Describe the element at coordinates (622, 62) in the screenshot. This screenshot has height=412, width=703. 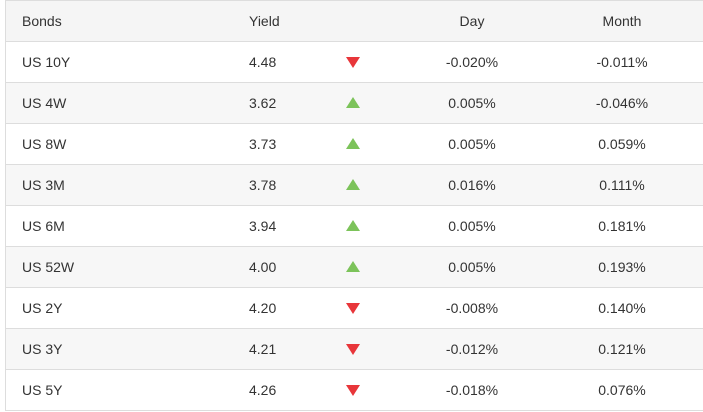
I see `table-cell: -0.011%` at that location.